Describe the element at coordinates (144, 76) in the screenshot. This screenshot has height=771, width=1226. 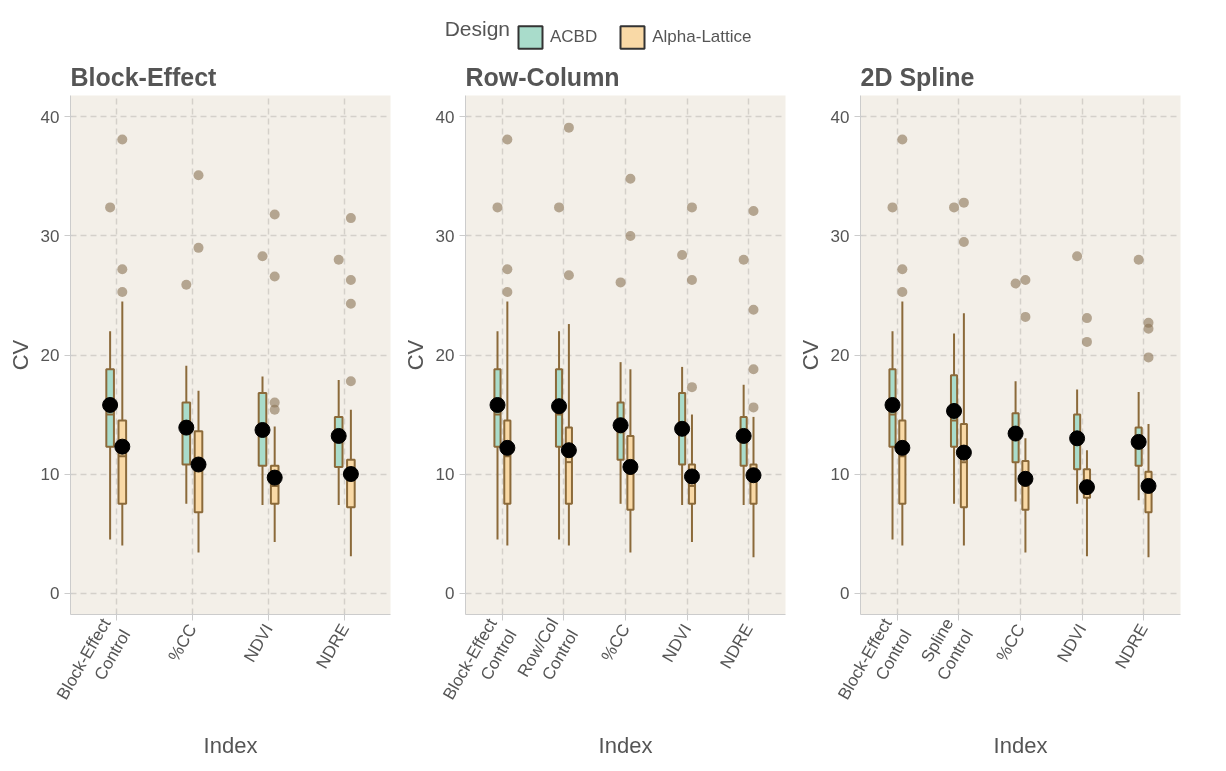
I see `chart-title: Block-Effect` at that location.